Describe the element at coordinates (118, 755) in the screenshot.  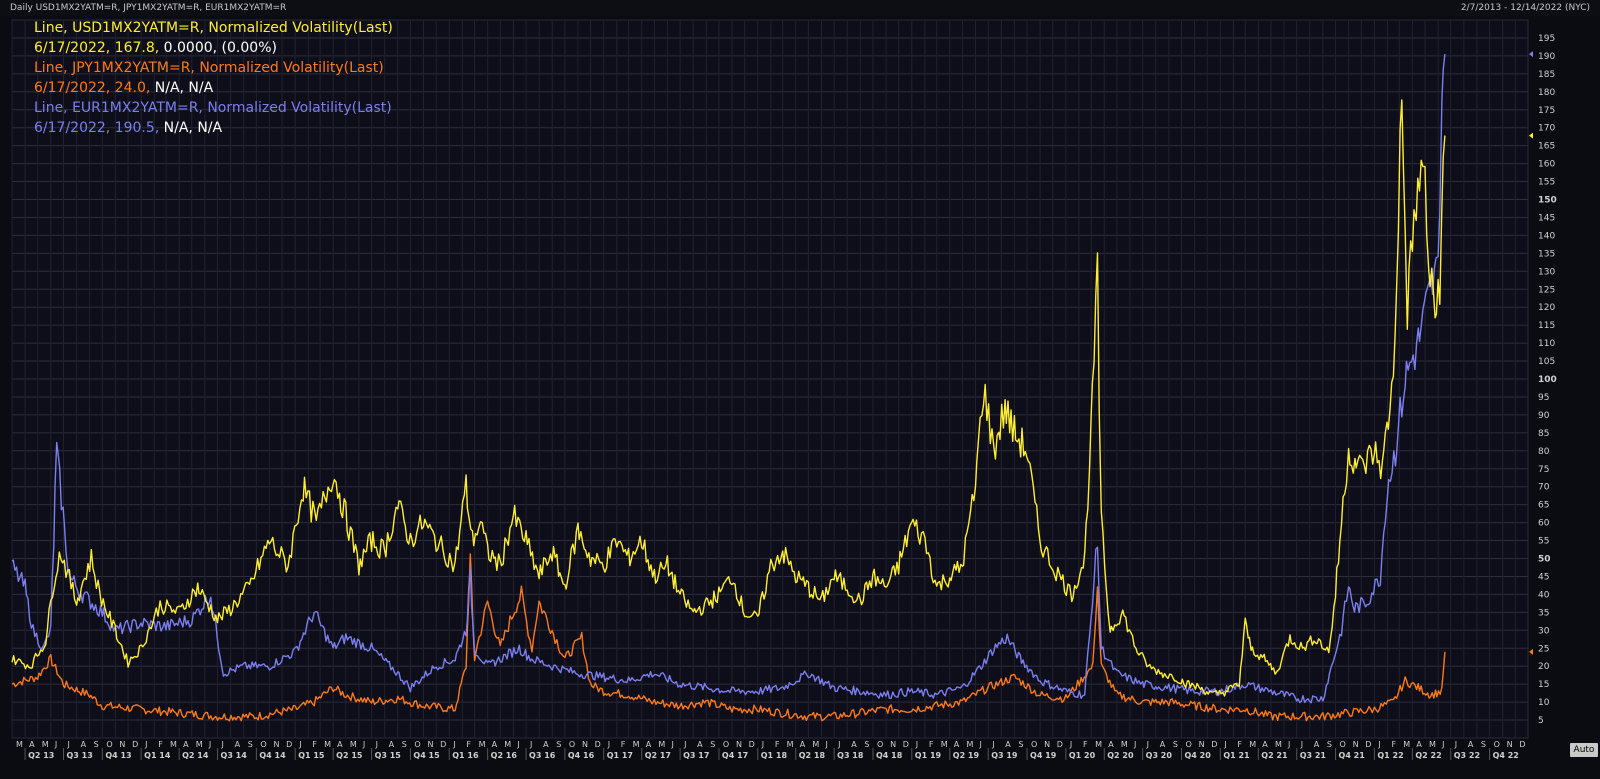
I see `x-quarter-label: Q4 13` at that location.